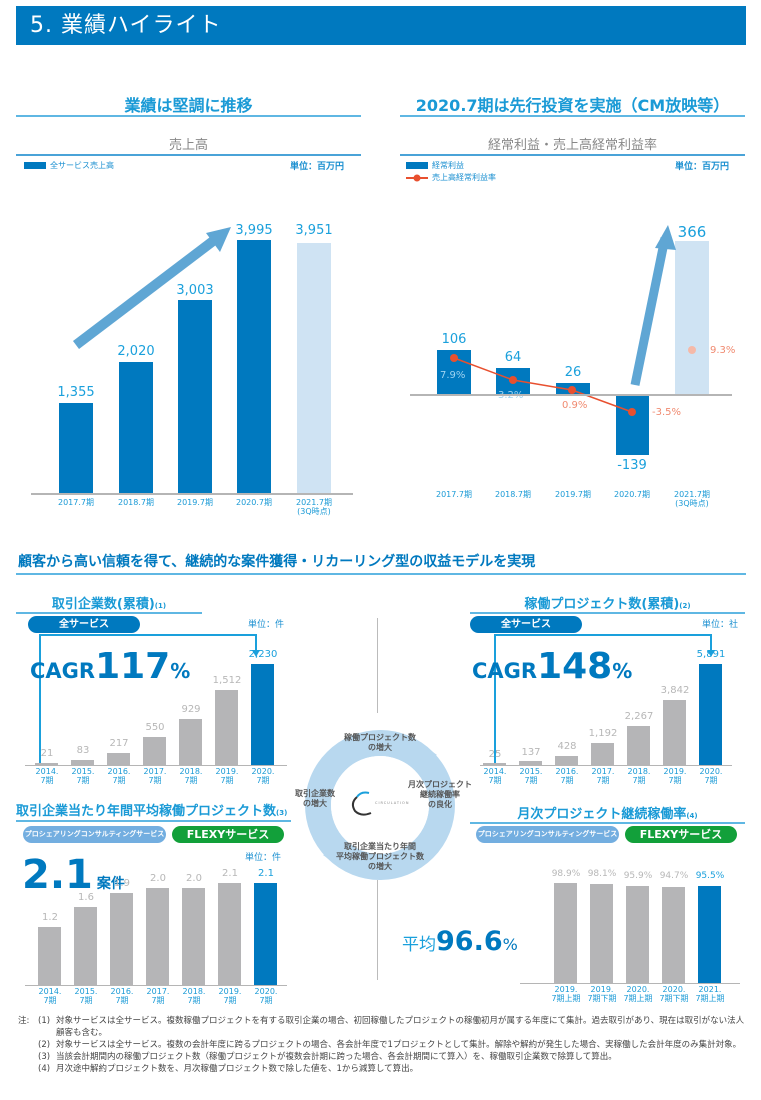  I want to click on footnote-num: (3), so click(44, 1057).